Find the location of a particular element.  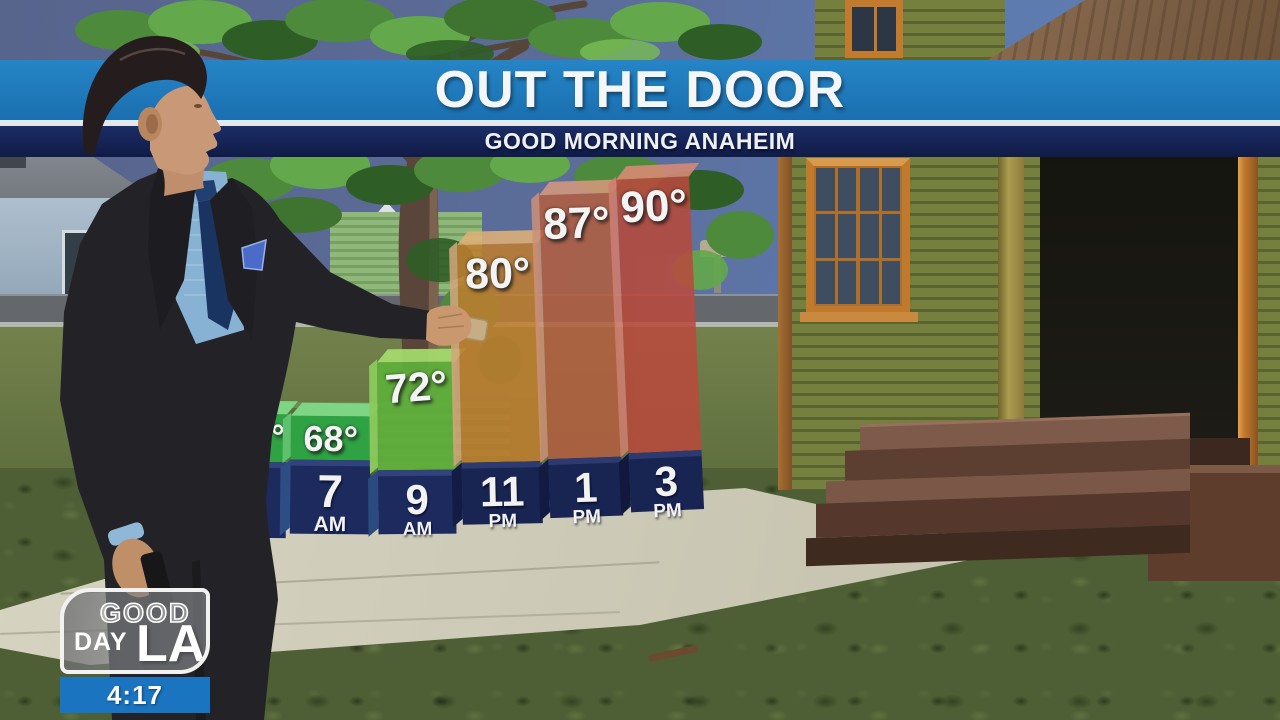

temp-label: 80° is located at coordinates (497, 274).